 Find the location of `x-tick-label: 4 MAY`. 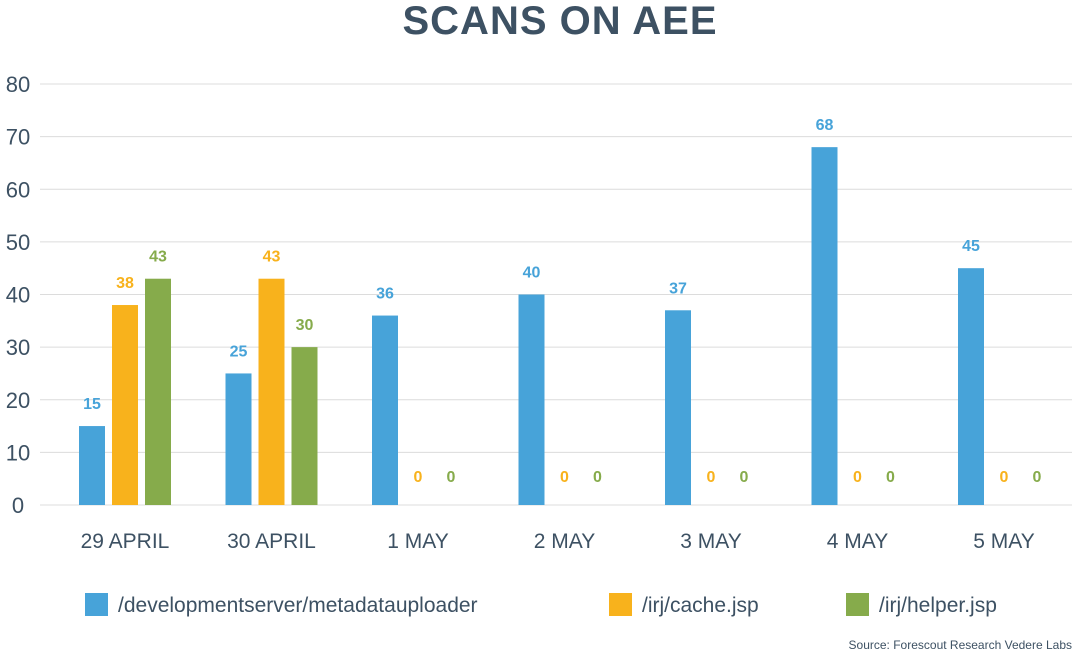

x-tick-label: 4 MAY is located at coordinates (857, 541).